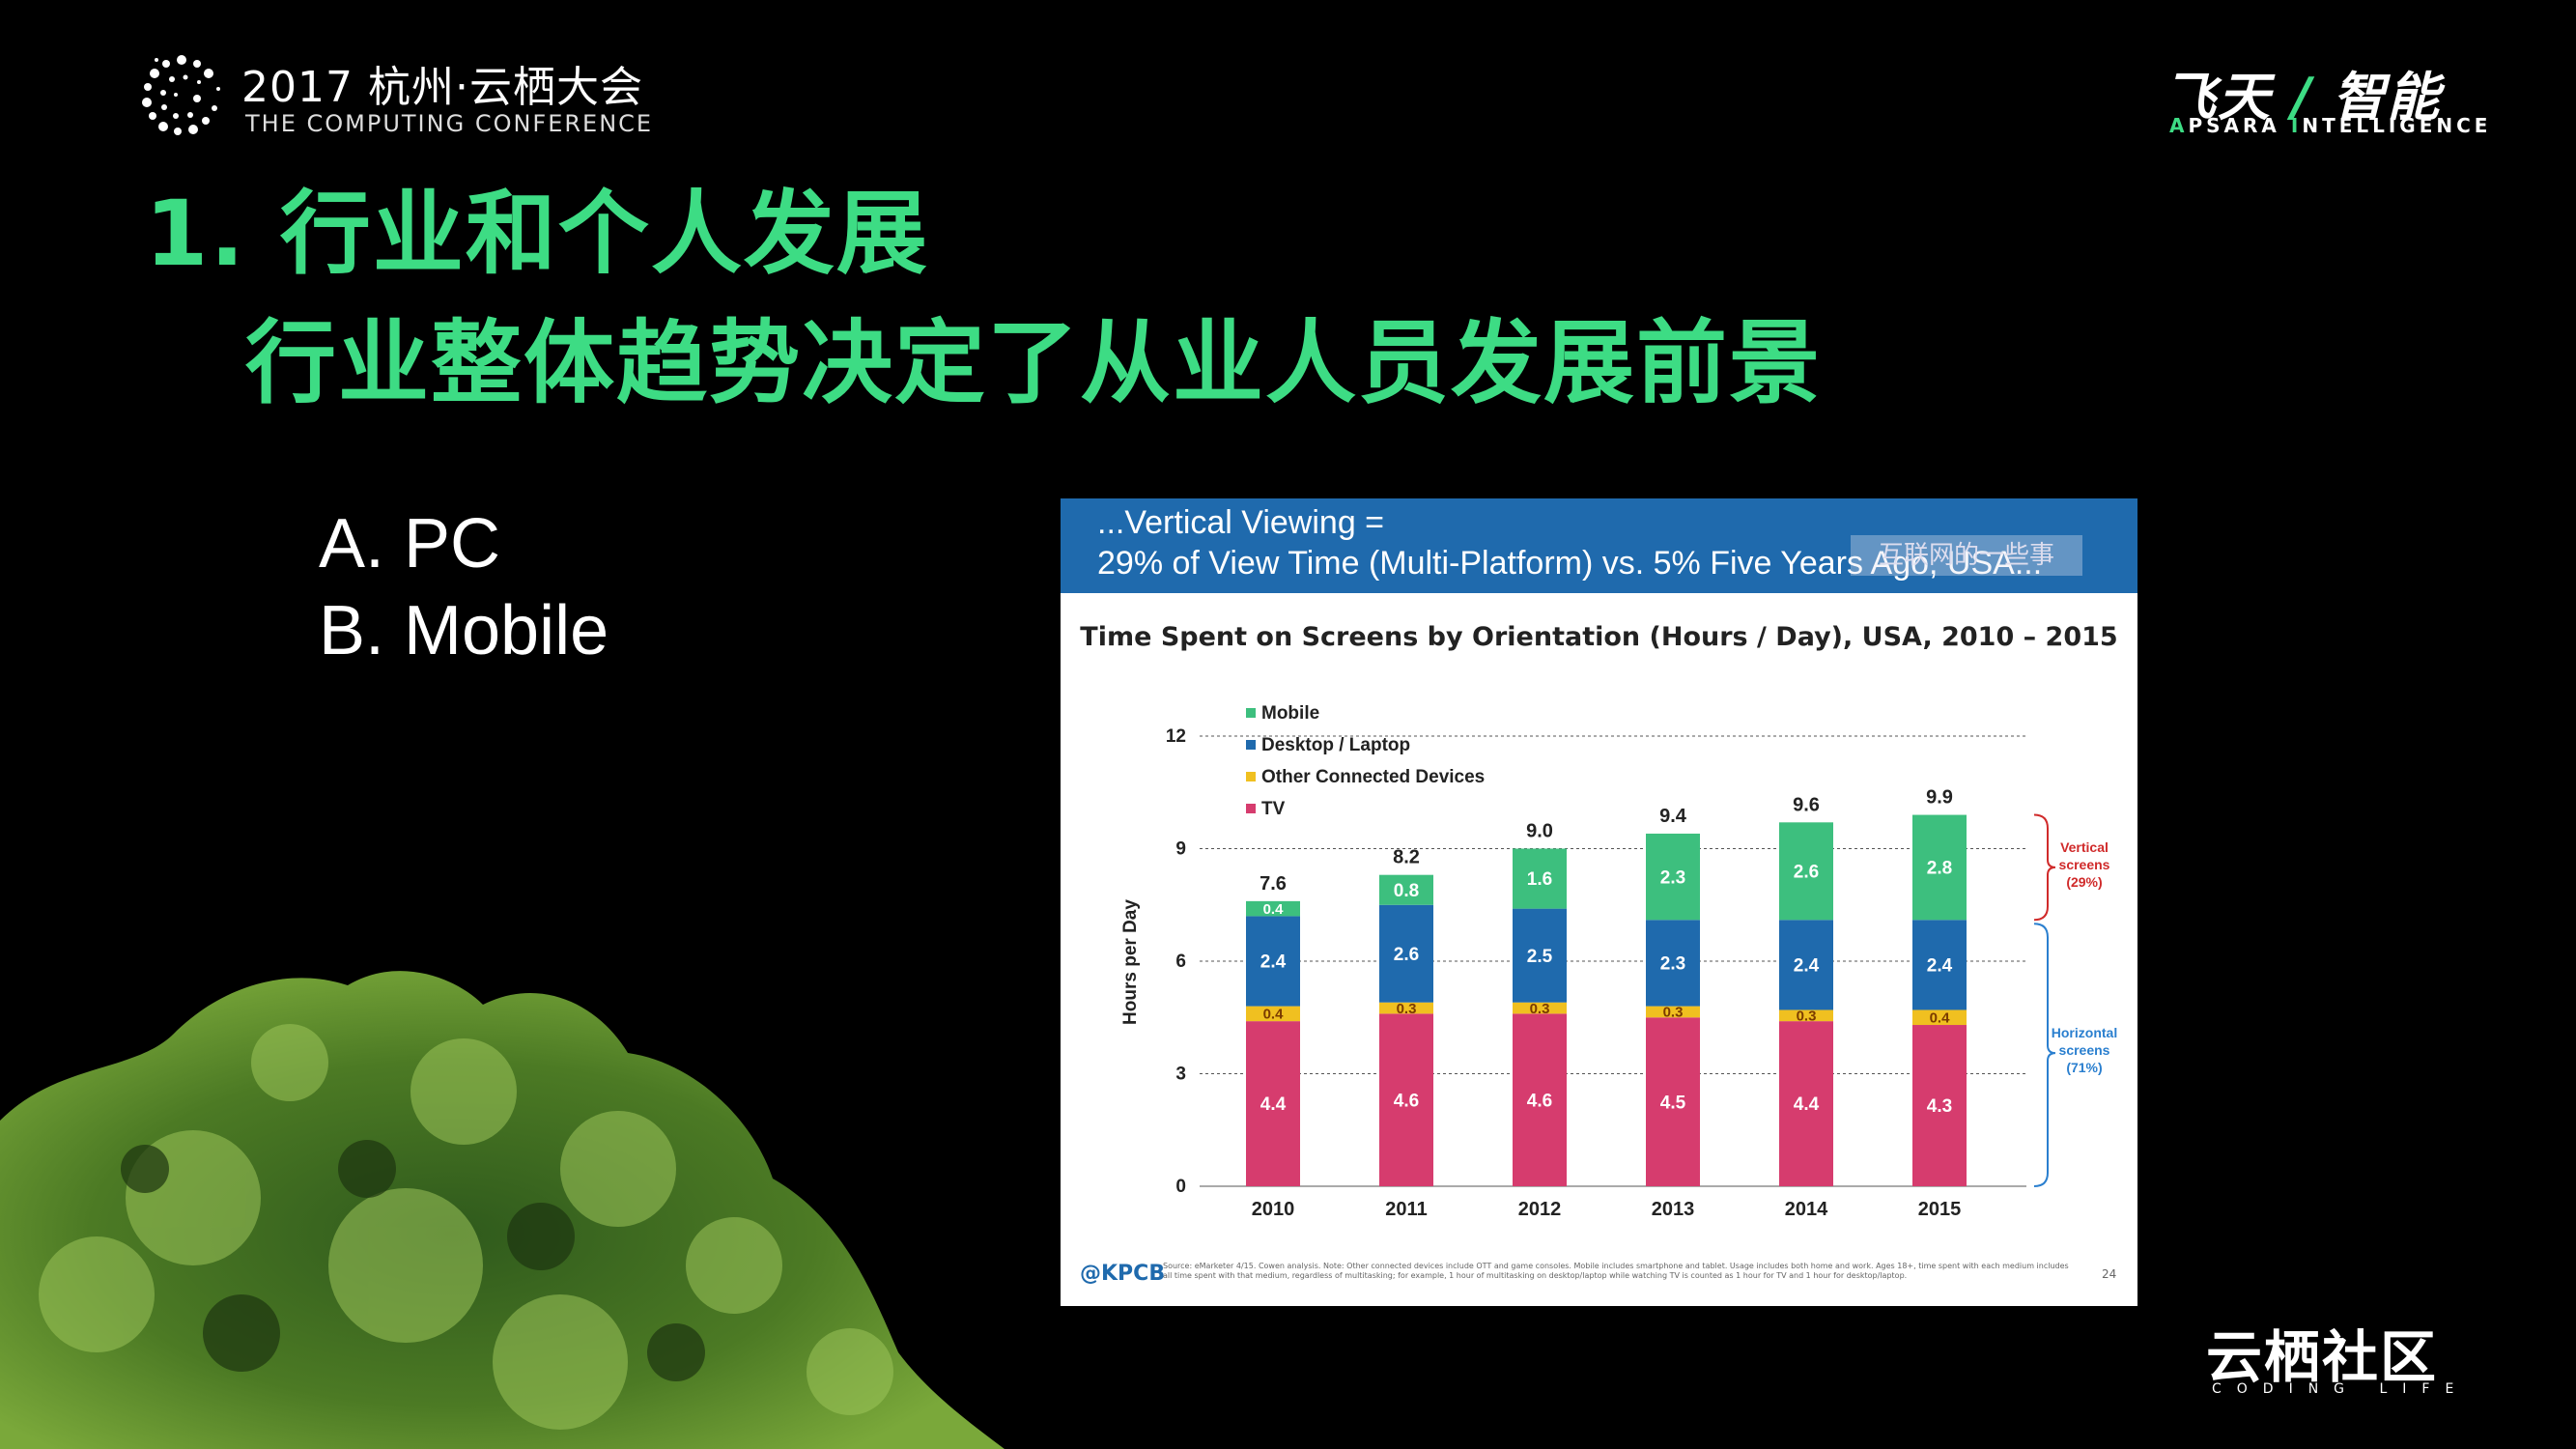 The height and width of the screenshot is (1449, 2576). What do you see at coordinates (1335, 745) in the screenshot?
I see `legend-label: Desktop / Laptop` at bounding box center [1335, 745].